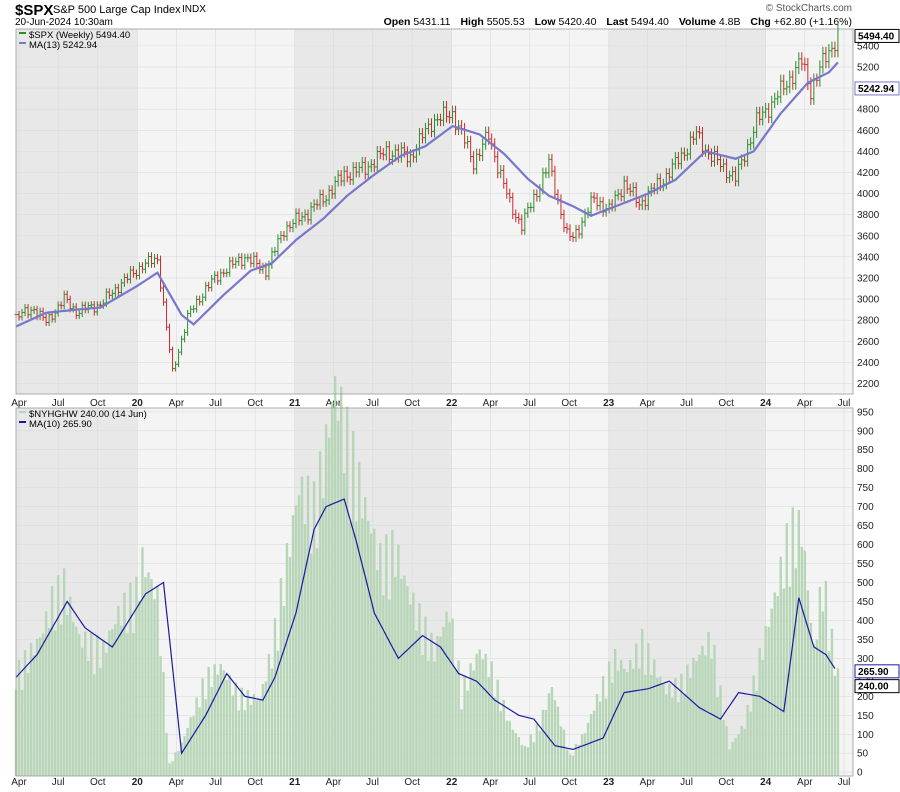 The image size is (900, 792). Describe the element at coordinates (868, 384) in the screenshot. I see `price-y-tick-label: 2200` at that location.